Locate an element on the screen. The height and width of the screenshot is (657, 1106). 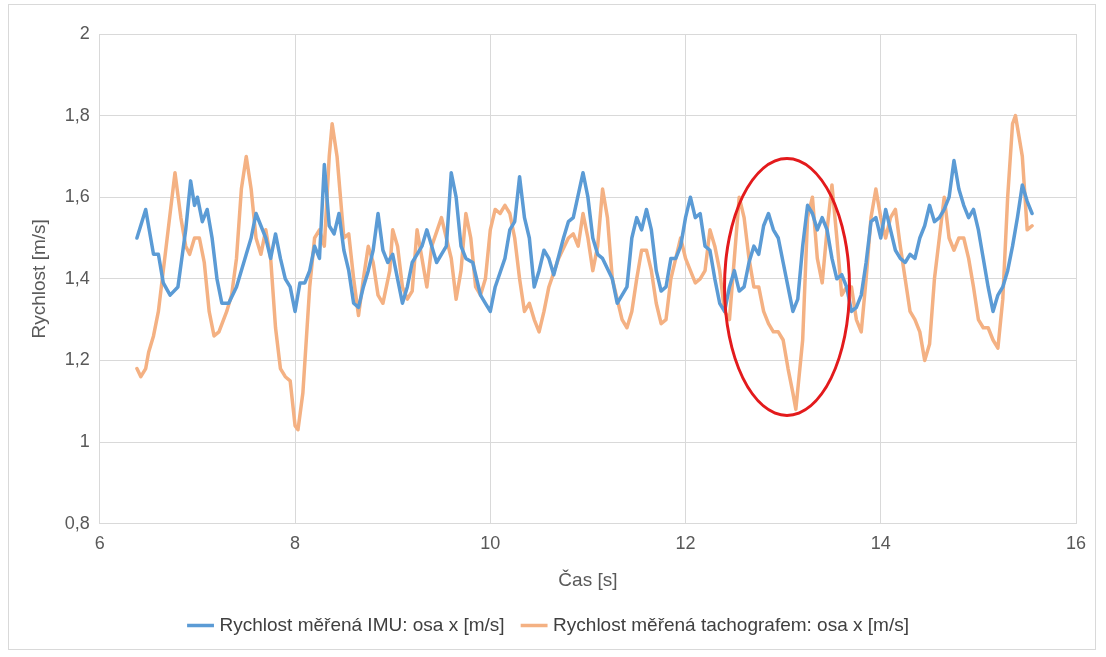
legend-label: Rychlost měřená IMU: osa x [m/s] is located at coordinates (362, 624).